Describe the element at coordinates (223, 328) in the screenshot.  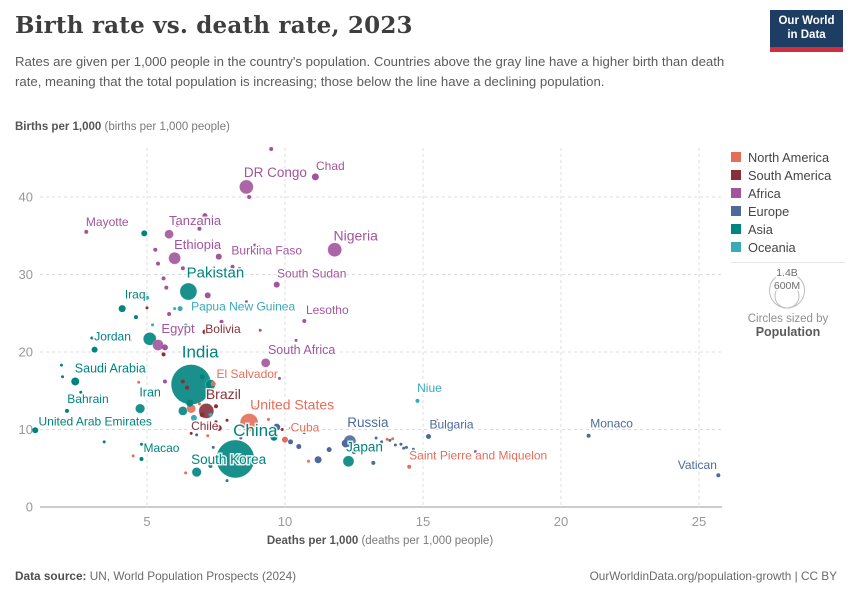
I see `country-label-bolivia: Bolivia` at that location.